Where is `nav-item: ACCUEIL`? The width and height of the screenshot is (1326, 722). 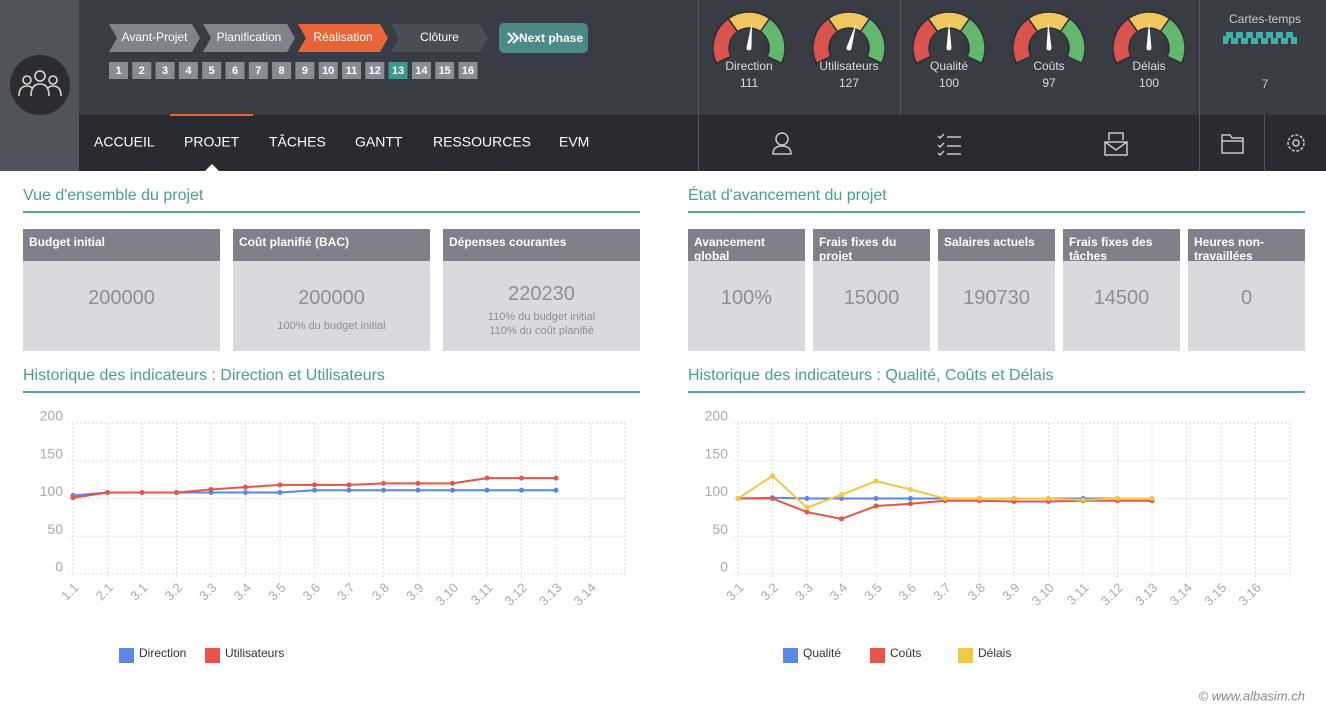 nav-item: ACCUEIL is located at coordinates (124, 142).